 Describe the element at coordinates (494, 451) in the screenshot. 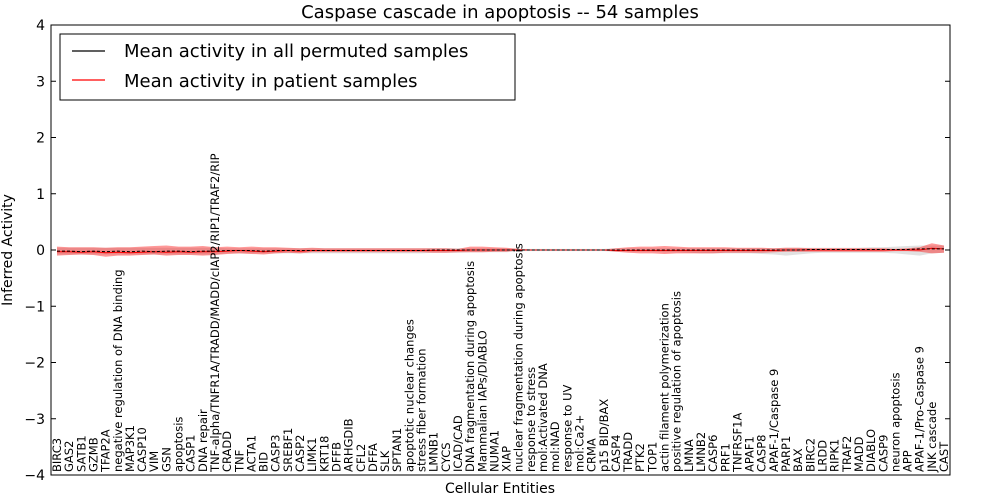

I see `x-category-label: NUMA1` at that location.